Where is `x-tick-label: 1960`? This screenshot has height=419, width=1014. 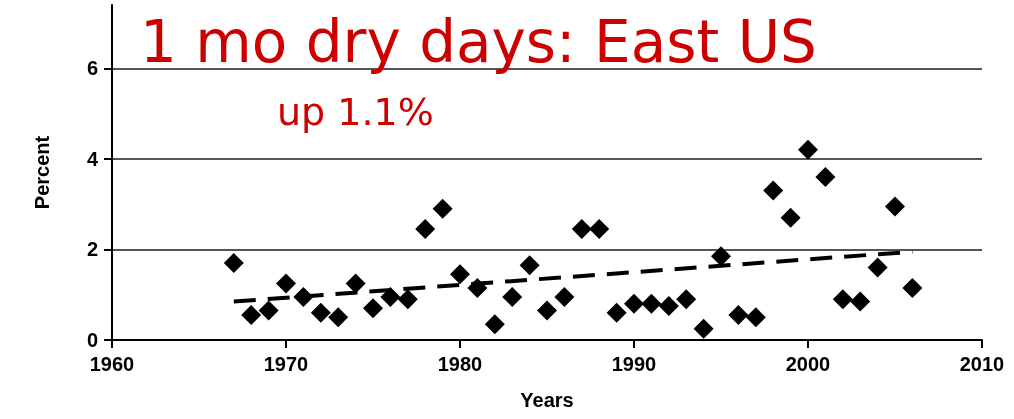 x-tick-label: 1960 is located at coordinates (112, 364).